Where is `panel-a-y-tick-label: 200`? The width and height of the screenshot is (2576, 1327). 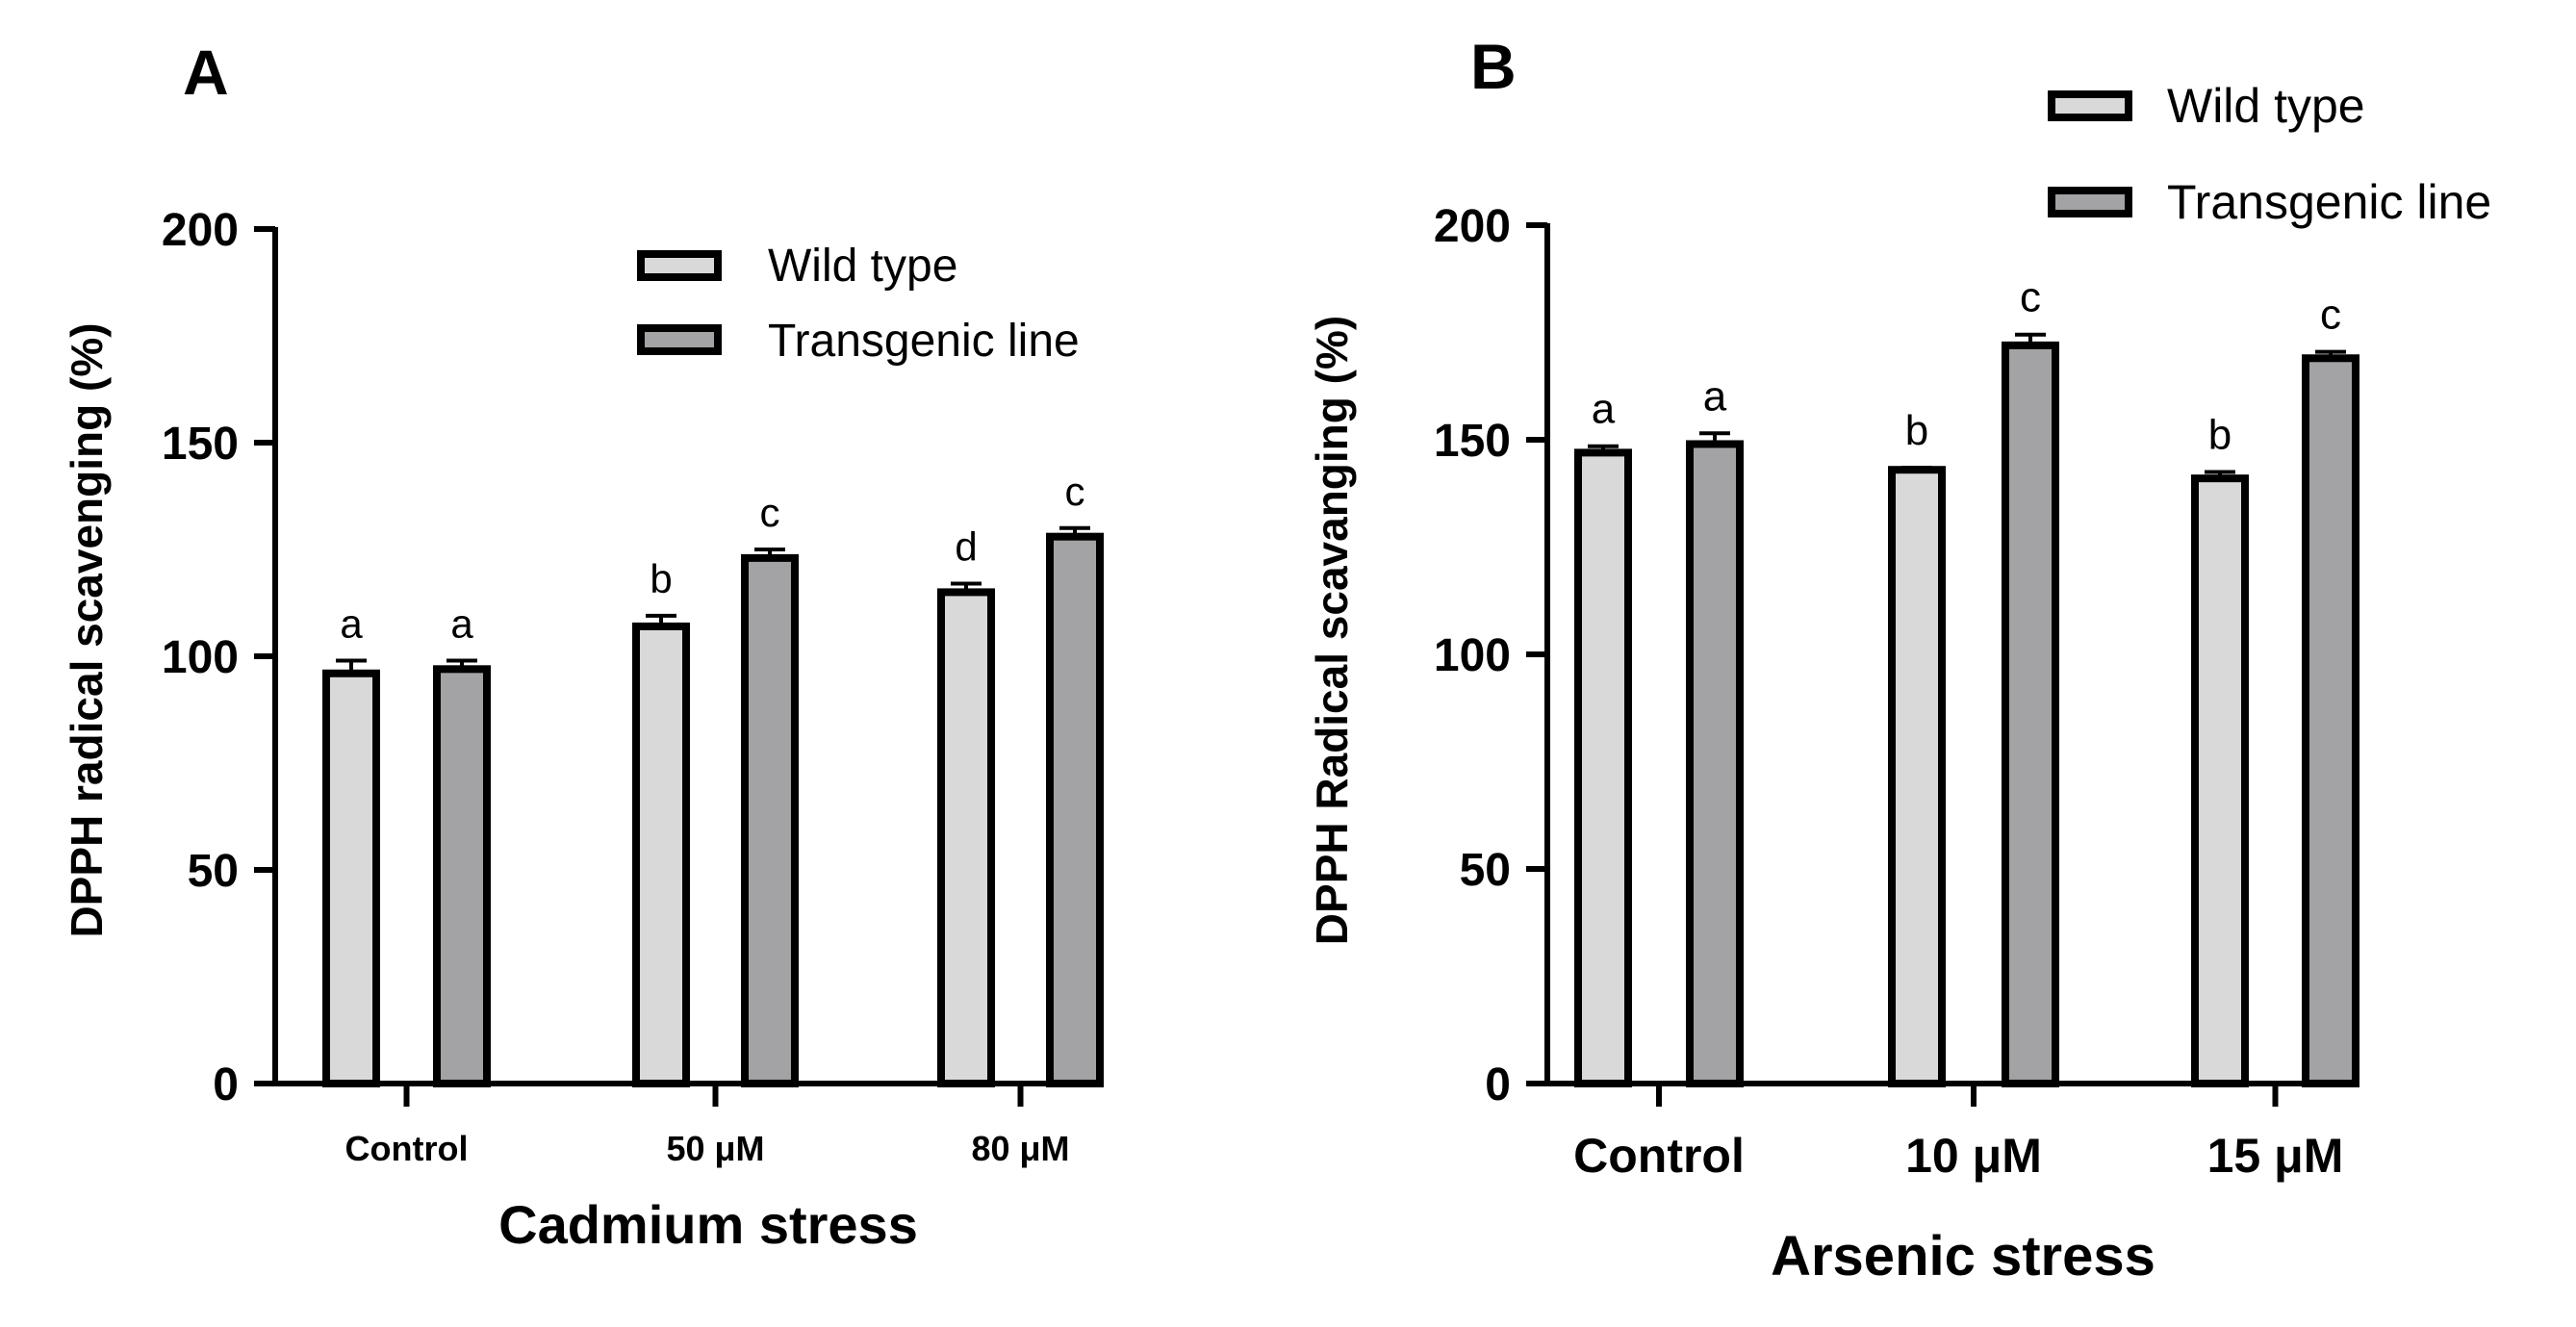
panel-a-y-tick-label: 200 is located at coordinates (200, 231).